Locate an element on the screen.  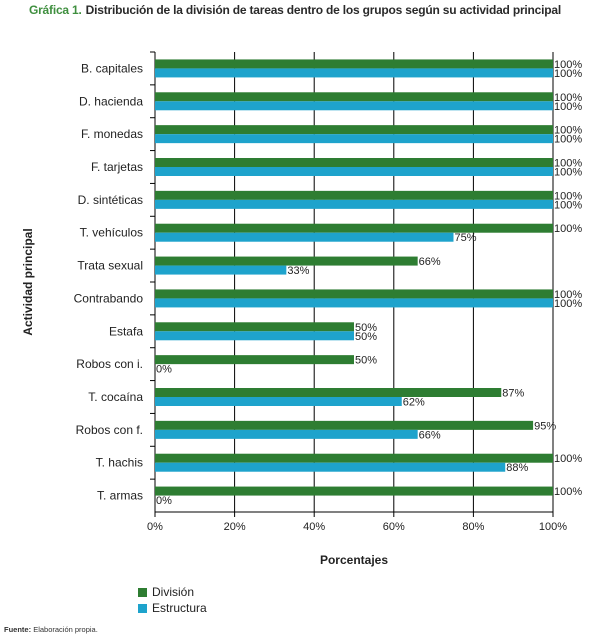
y-tick-label: D. sintéticas is located at coordinates (110, 200).